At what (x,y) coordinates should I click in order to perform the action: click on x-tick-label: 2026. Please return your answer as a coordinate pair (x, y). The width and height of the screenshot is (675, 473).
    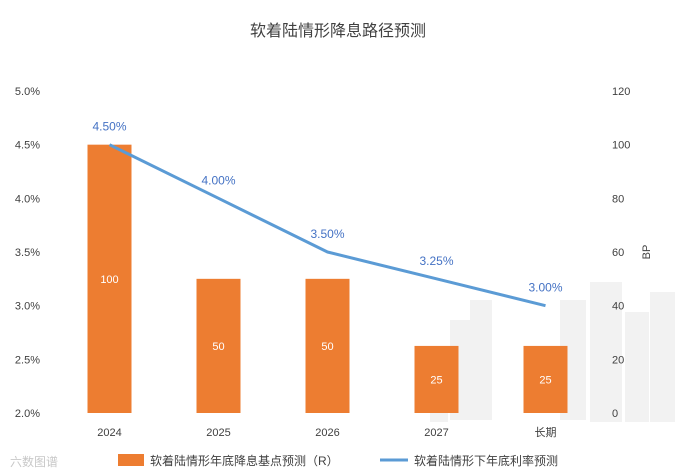
    Looking at the image, I should click on (327, 433).